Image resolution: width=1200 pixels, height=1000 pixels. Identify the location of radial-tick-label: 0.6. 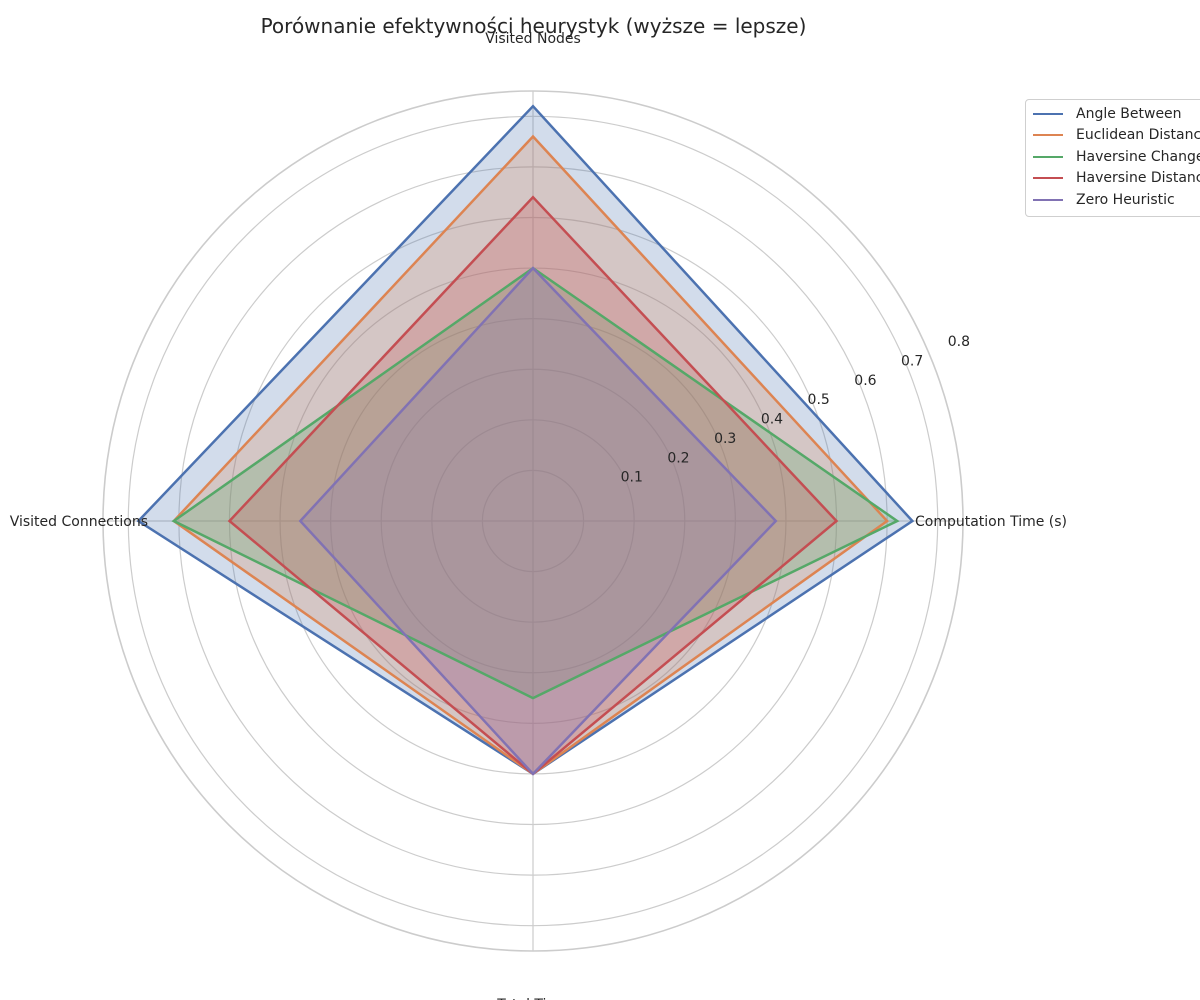
(865, 381).